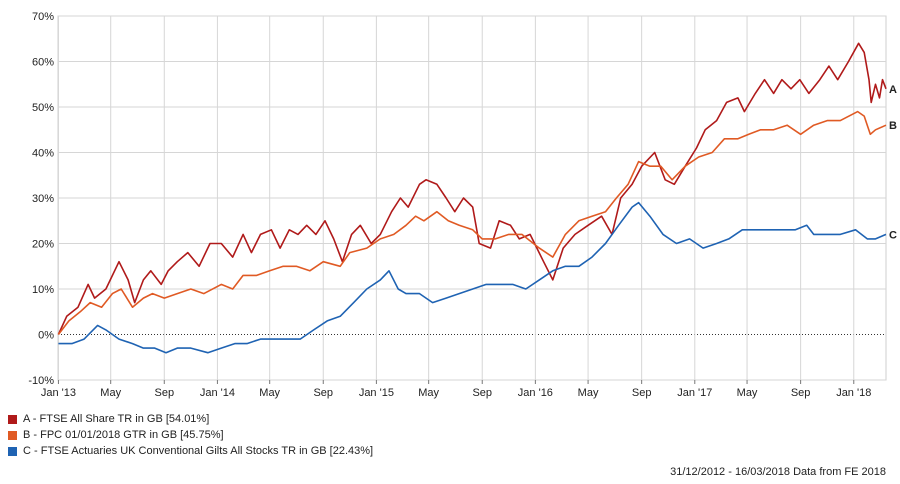 This screenshot has height=484, width=900. Describe the element at coordinates (43, 245) in the screenshot. I see `y-tick-label: 20%` at that location.